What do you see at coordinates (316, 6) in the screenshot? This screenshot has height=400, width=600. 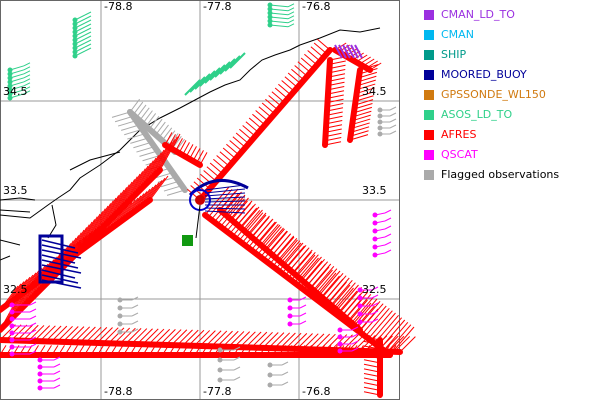 I see `lon-label: -76.8` at bounding box center [316, 6].